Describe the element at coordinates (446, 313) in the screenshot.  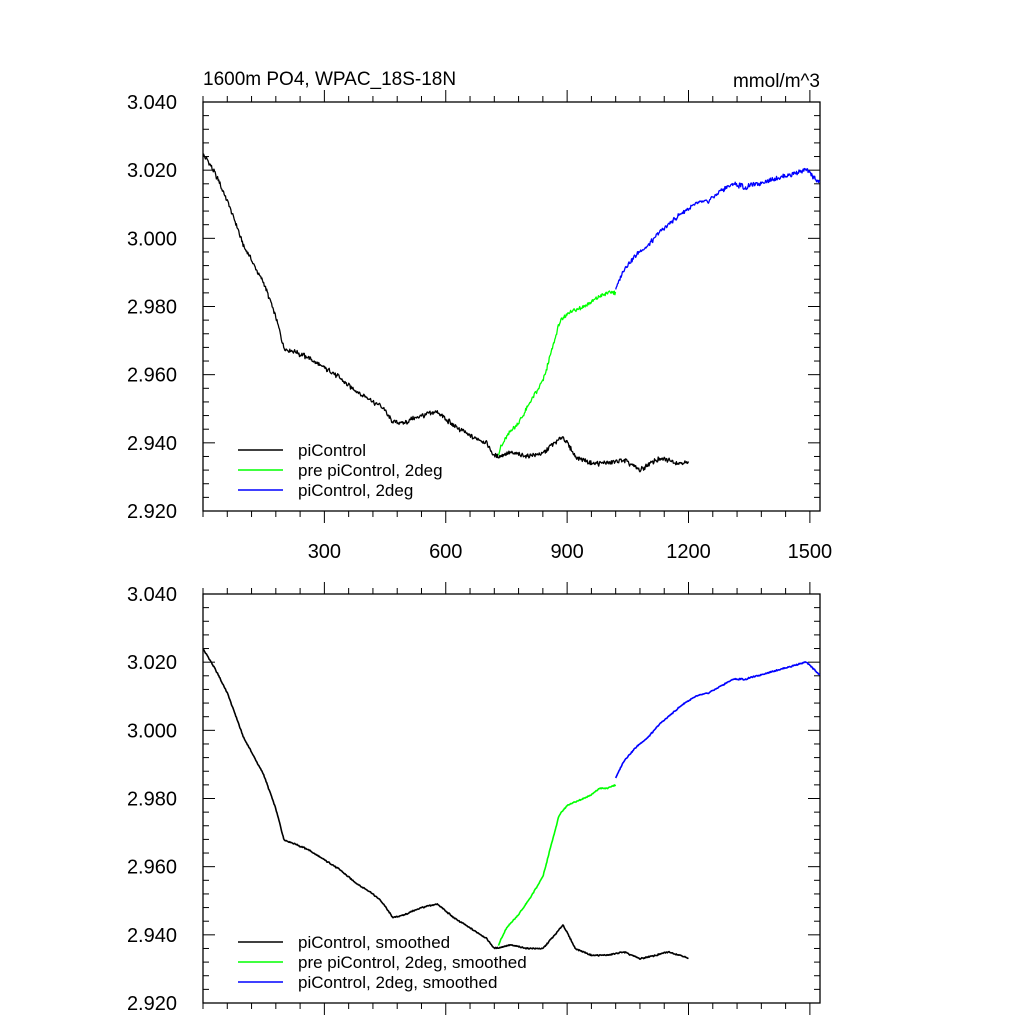
I see `series-line-picontrol` at that location.